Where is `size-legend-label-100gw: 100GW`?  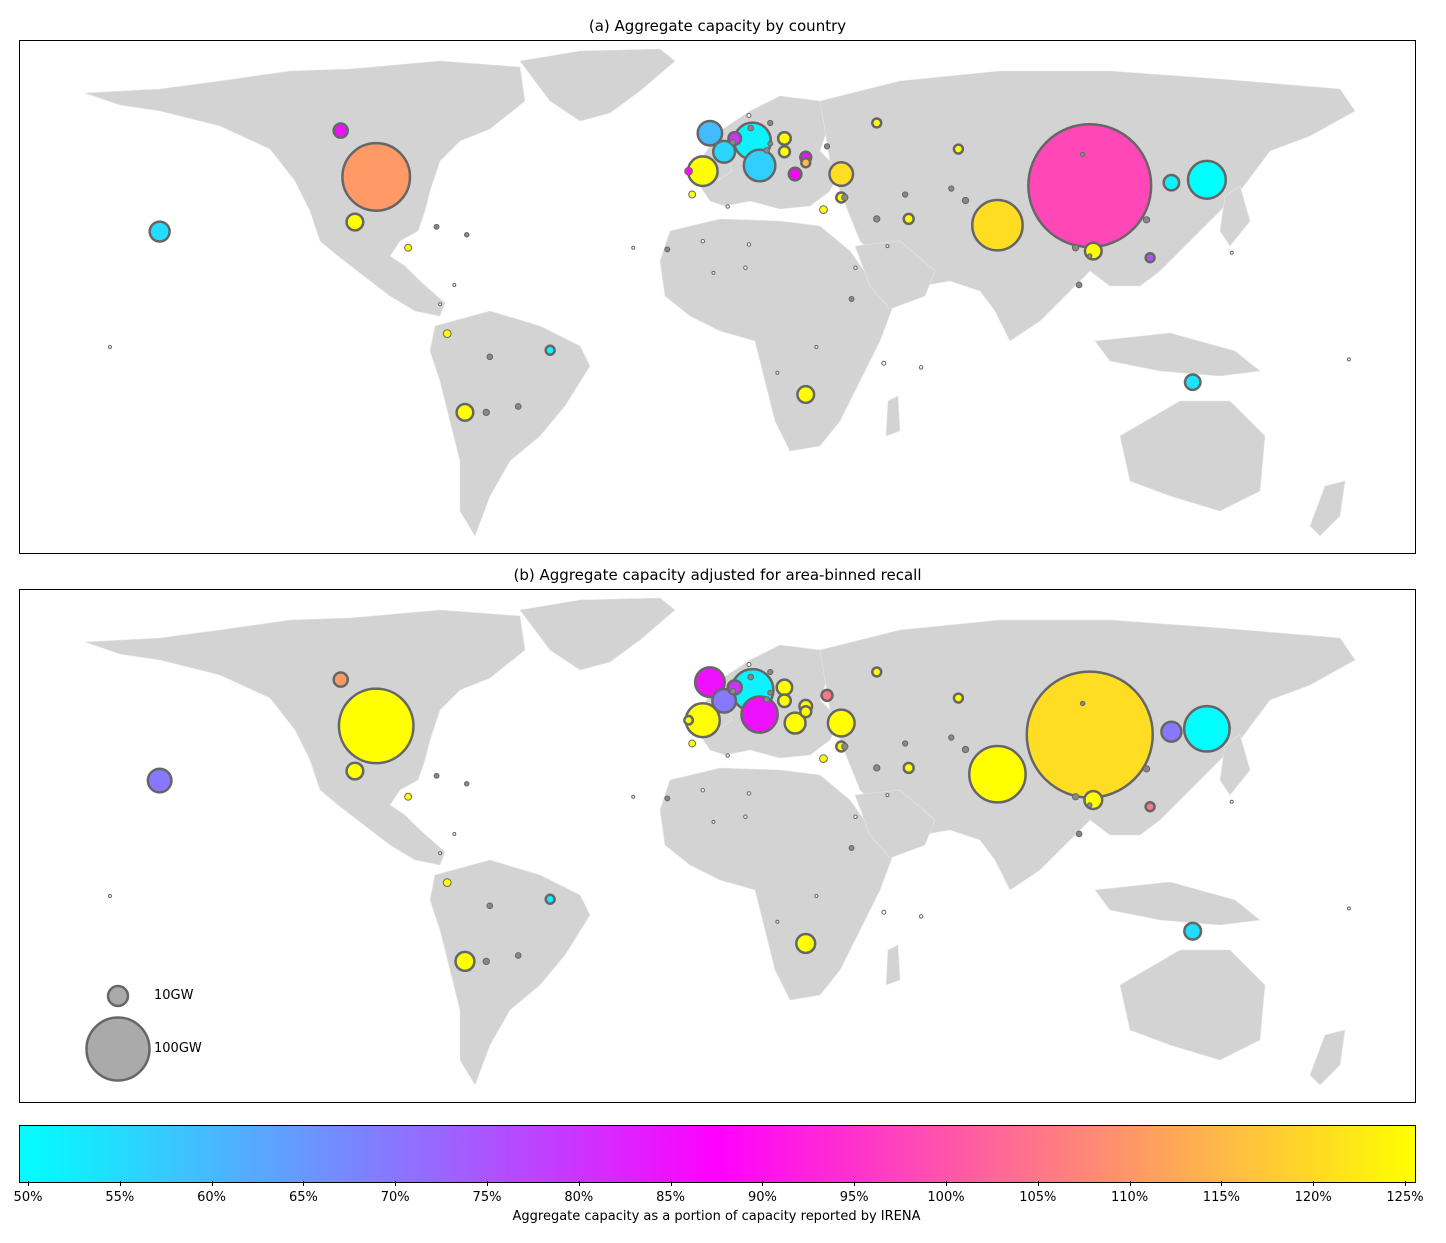
size-legend-label-100gw: 100GW is located at coordinates (178, 1048).